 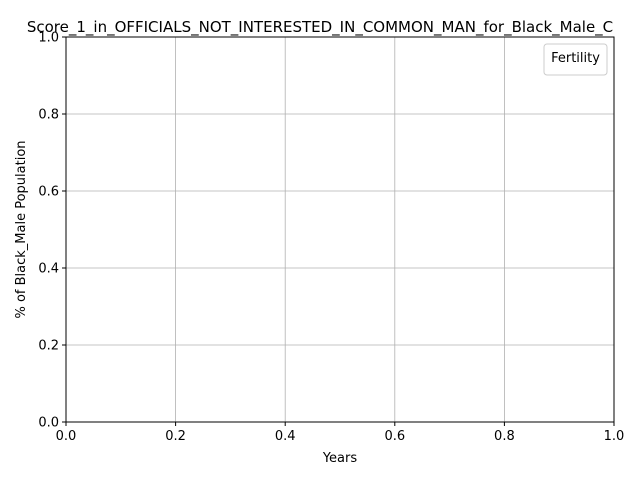 What do you see at coordinates (21, 229) in the screenshot?
I see `y-axis-label: % of Black_Male Population` at bounding box center [21, 229].